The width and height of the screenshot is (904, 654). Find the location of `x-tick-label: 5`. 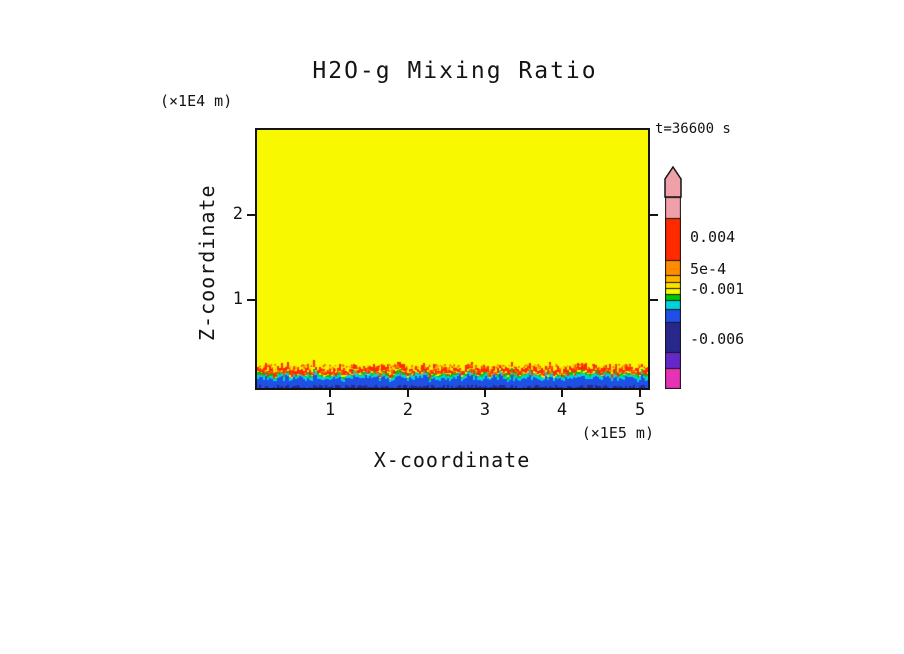

x-tick-label: 5 is located at coordinates (640, 410).